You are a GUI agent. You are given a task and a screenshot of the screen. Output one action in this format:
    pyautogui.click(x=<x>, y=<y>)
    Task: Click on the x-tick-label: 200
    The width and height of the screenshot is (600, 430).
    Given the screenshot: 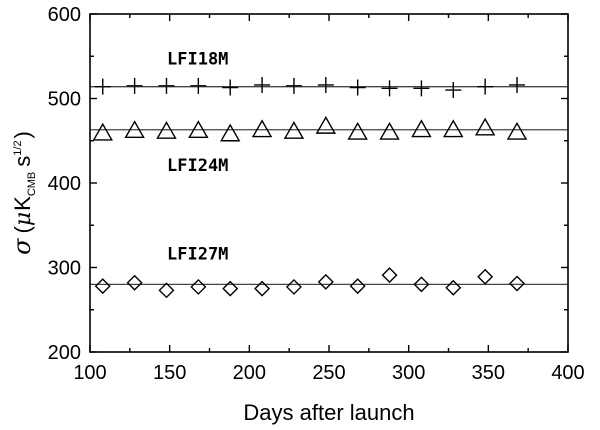 What is the action you would take?
    pyautogui.click(x=249, y=373)
    